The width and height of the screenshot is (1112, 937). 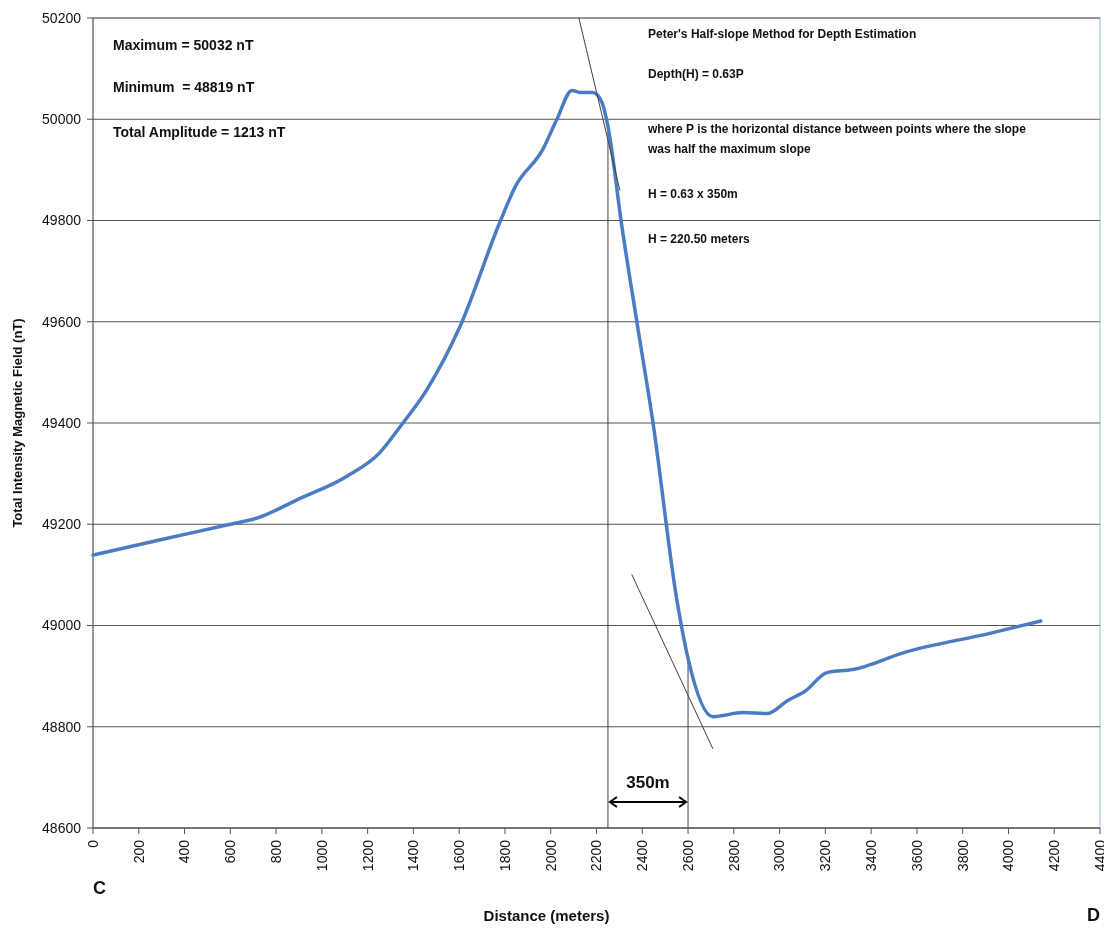 I want to click on annotation: Maximum = 50032 nT, so click(x=183, y=45).